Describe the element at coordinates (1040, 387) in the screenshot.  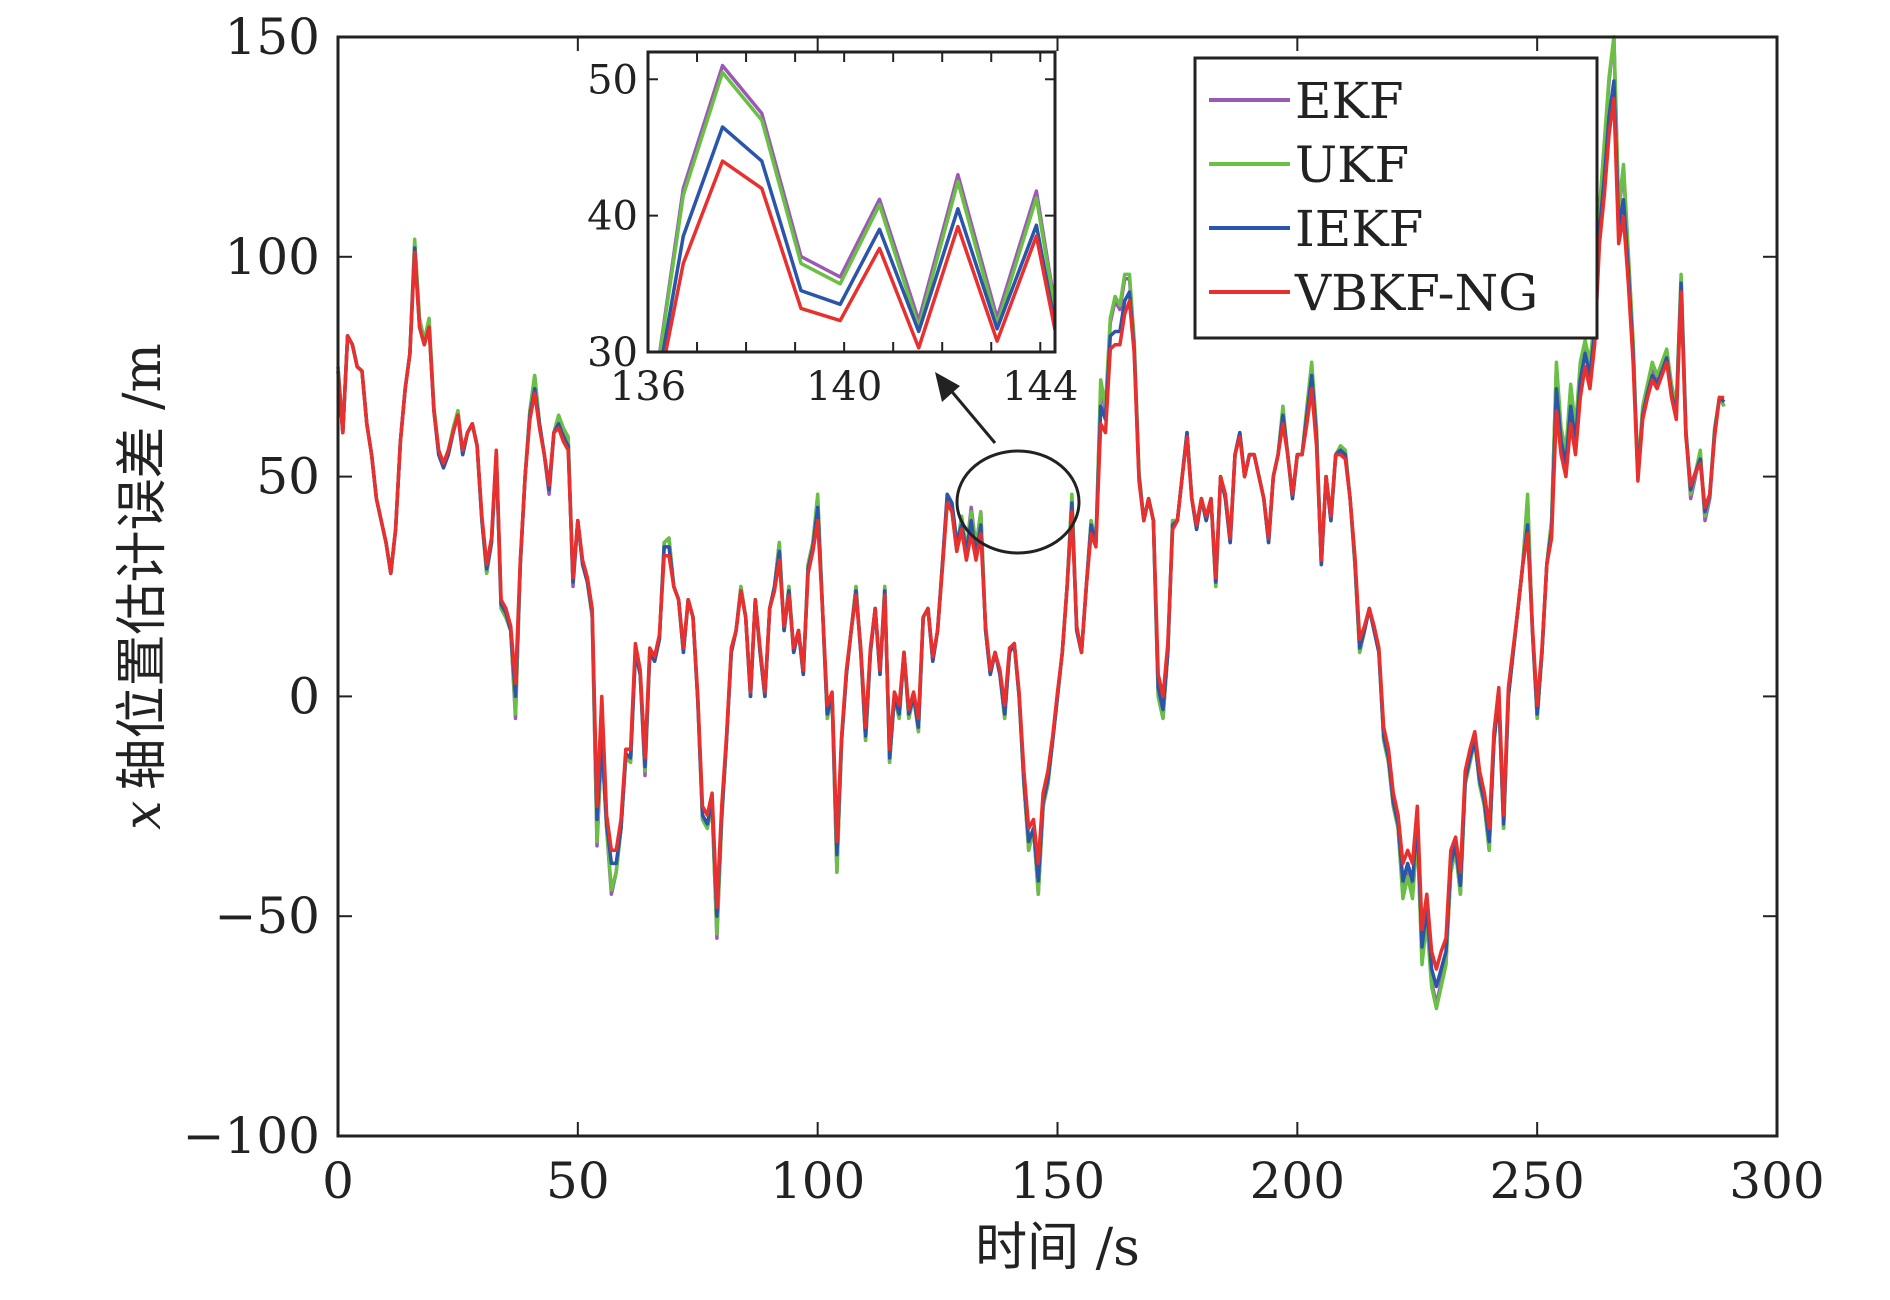
I see `inset-x-tick-label: 144` at that location.